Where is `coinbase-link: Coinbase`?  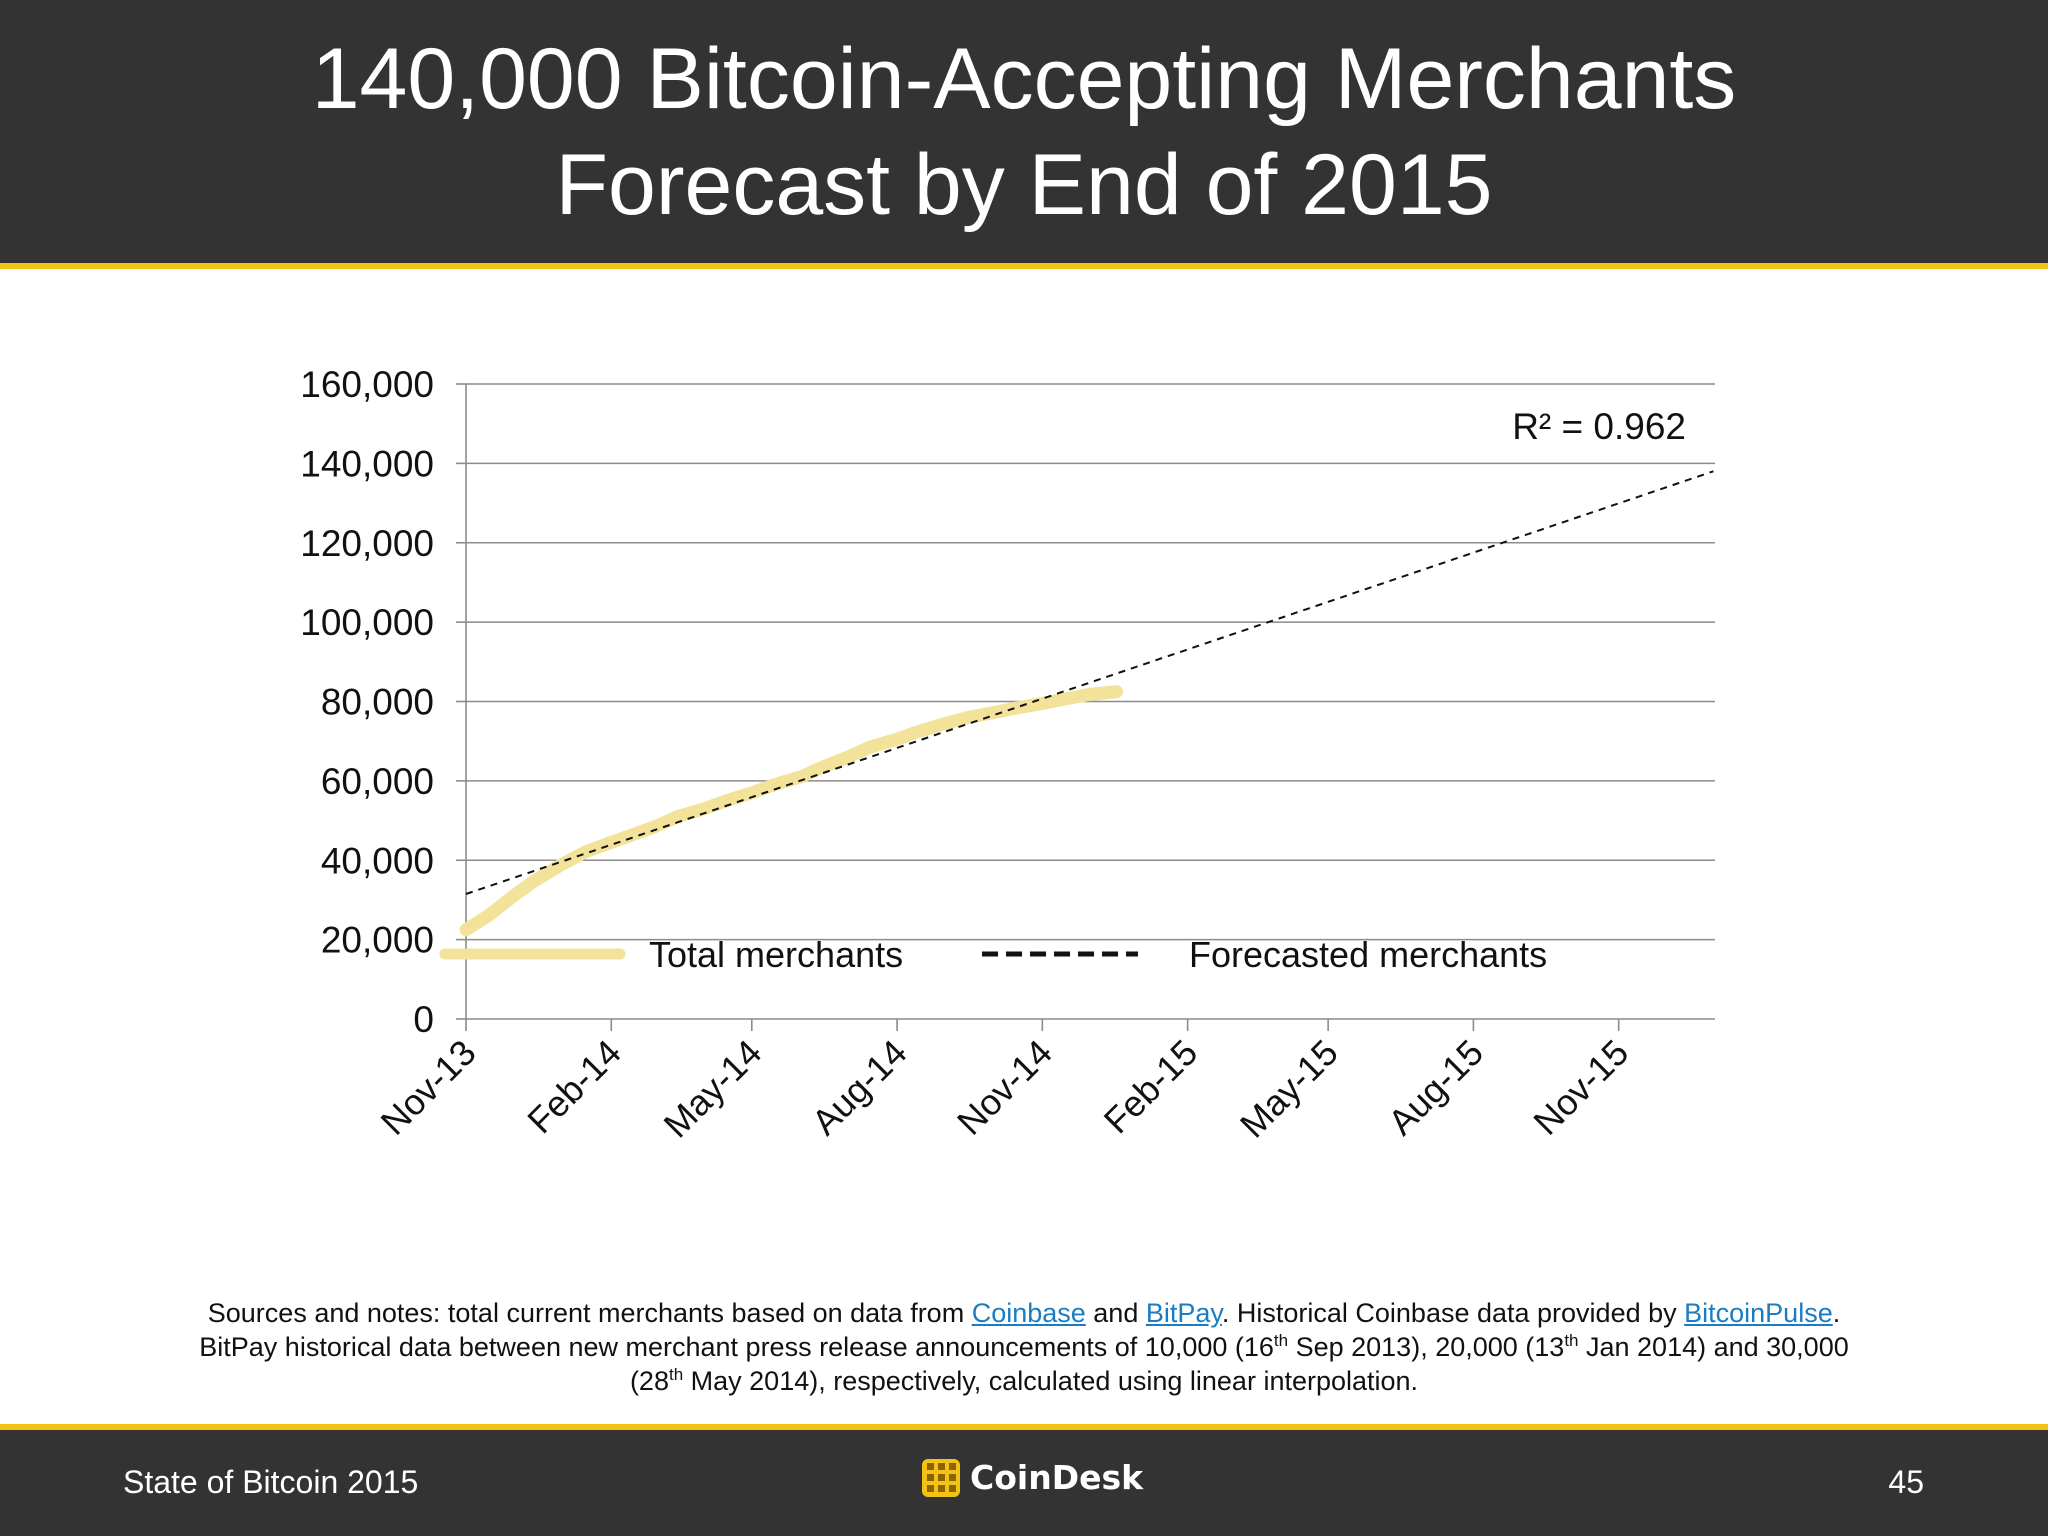
coinbase-link: Coinbase is located at coordinates (1028, 1313).